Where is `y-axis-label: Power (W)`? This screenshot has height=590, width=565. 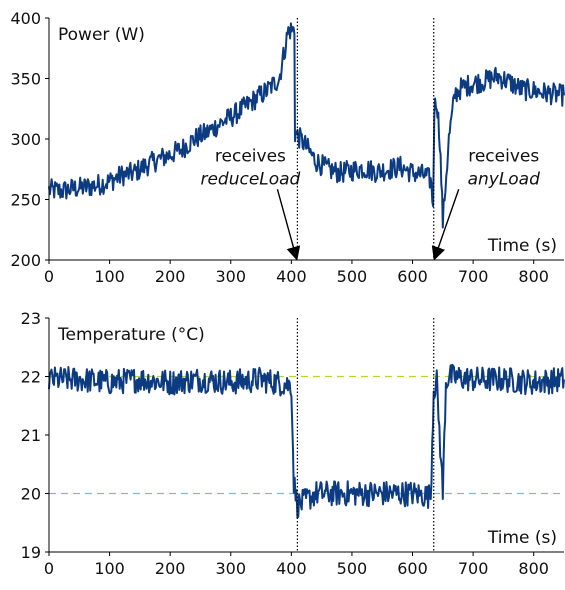
y-axis-label: Power (W) is located at coordinates (101, 35).